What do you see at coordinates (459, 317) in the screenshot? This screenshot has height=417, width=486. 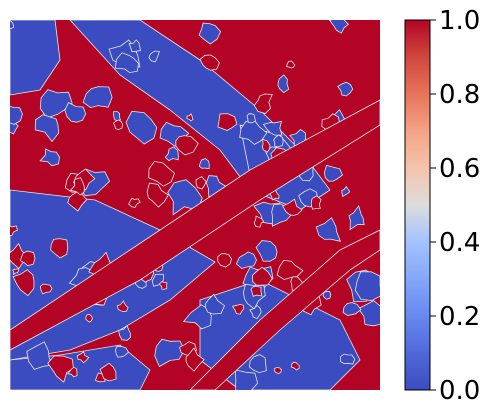 I see `colorbar-tick-label: 0.2` at bounding box center [459, 317].